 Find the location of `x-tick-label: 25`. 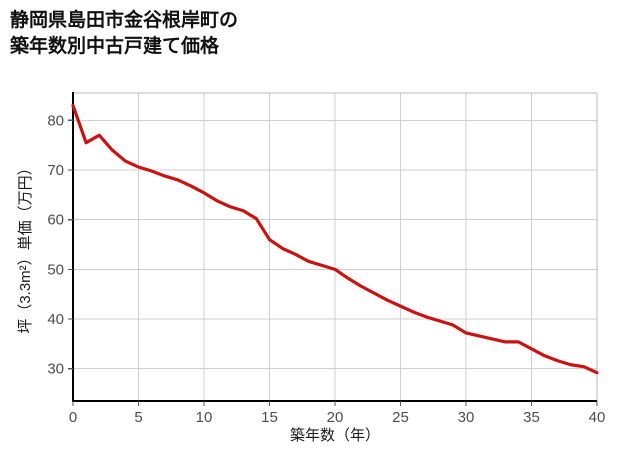

x-tick-label: 25 is located at coordinates (400, 417).